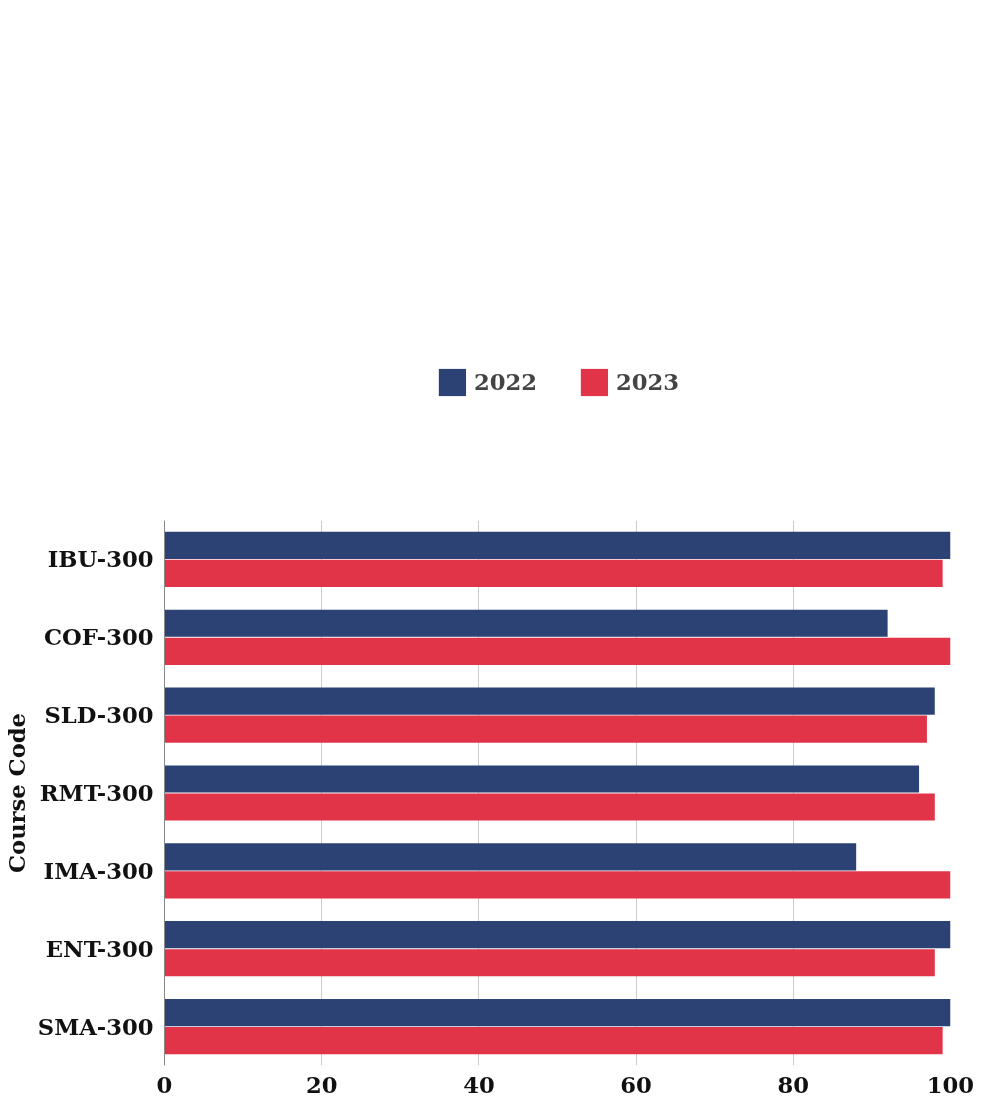  What do you see at coordinates (99, 948) in the screenshot?
I see `y-tick-label: ENT-300` at bounding box center [99, 948].